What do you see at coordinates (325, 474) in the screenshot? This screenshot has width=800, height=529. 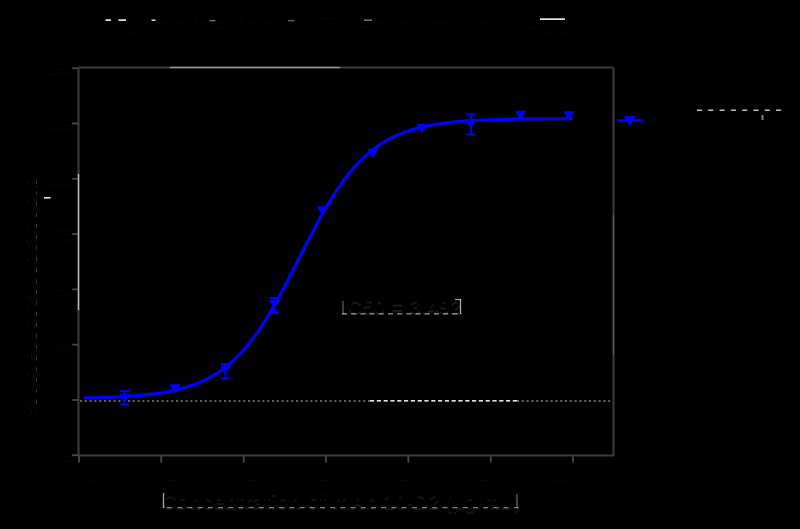 I see `svg-text: 1` at bounding box center [325, 474].